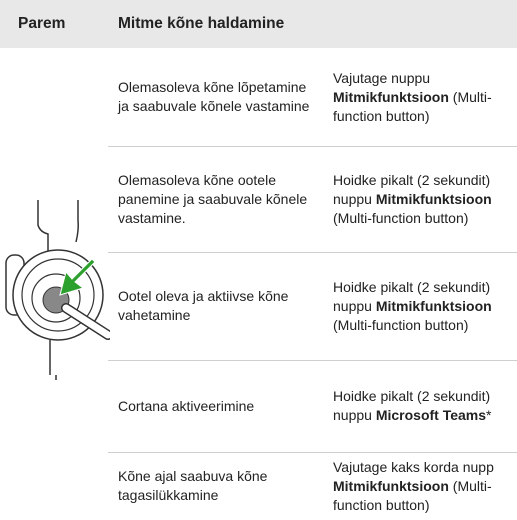 The image size is (517, 520). What do you see at coordinates (193, 485) in the screenshot?
I see `action-text: Kõne ajal saabuva kõne tagasilükkamine` at bounding box center [193, 485].